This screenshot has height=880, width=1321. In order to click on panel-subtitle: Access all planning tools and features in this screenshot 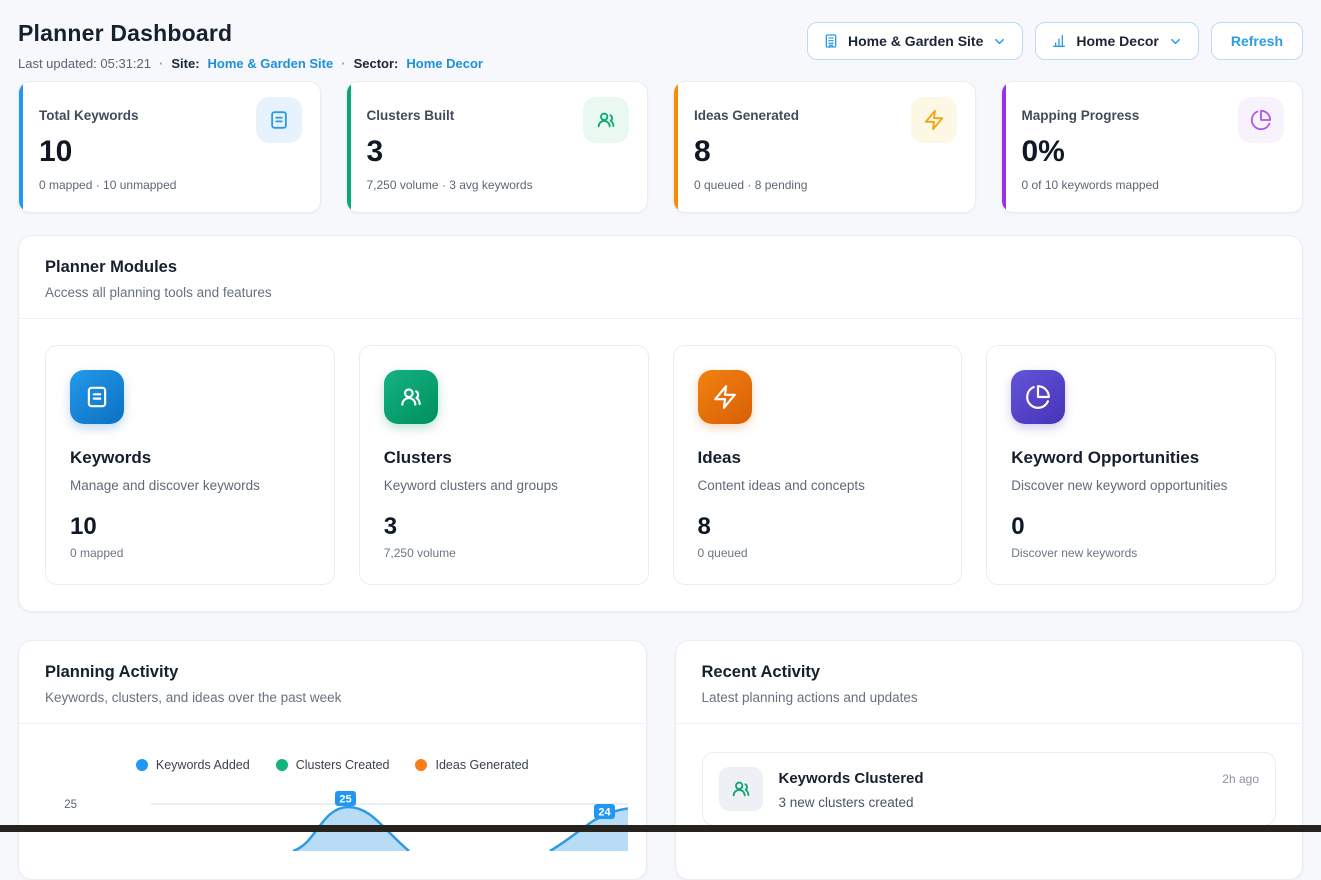, I will do `click(660, 292)`.